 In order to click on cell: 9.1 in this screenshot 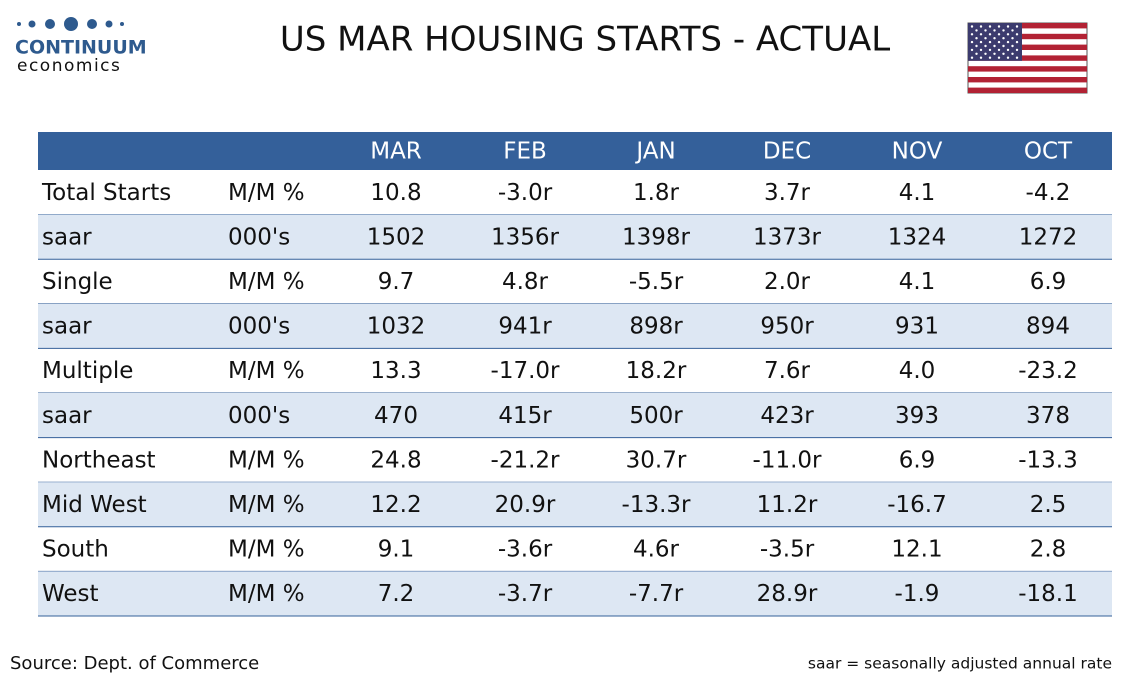, I will do `click(396, 550)`.